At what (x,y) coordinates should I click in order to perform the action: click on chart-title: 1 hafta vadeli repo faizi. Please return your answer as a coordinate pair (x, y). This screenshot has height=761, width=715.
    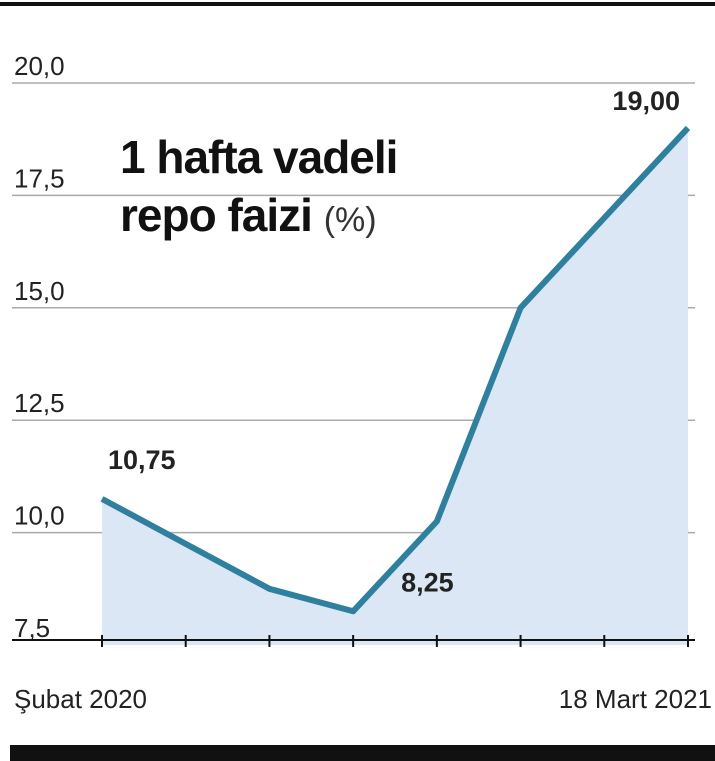
    Looking at the image, I should click on (259, 186).